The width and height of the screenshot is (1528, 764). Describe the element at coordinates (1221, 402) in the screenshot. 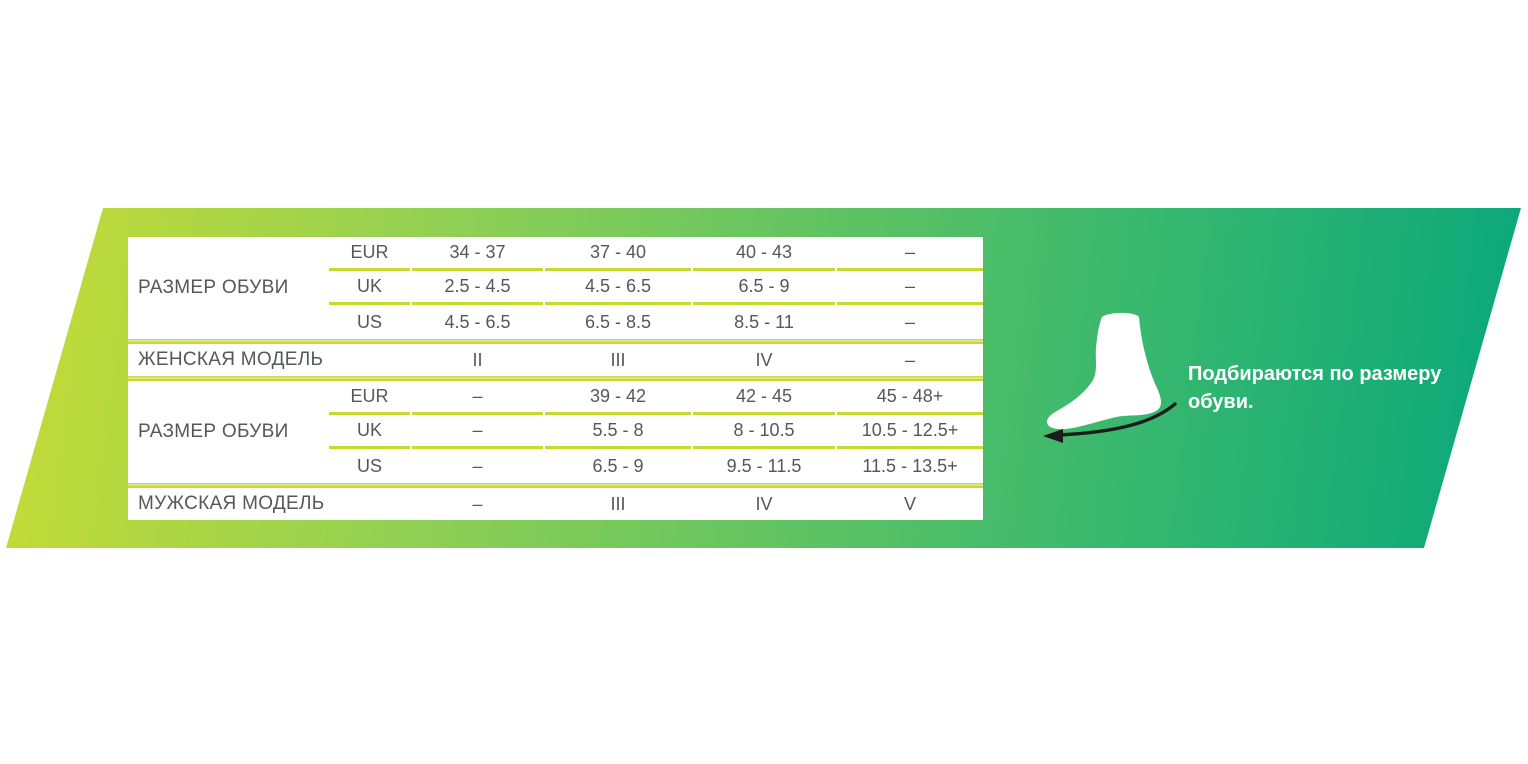

I see `note-line-2: обуви.` at that location.